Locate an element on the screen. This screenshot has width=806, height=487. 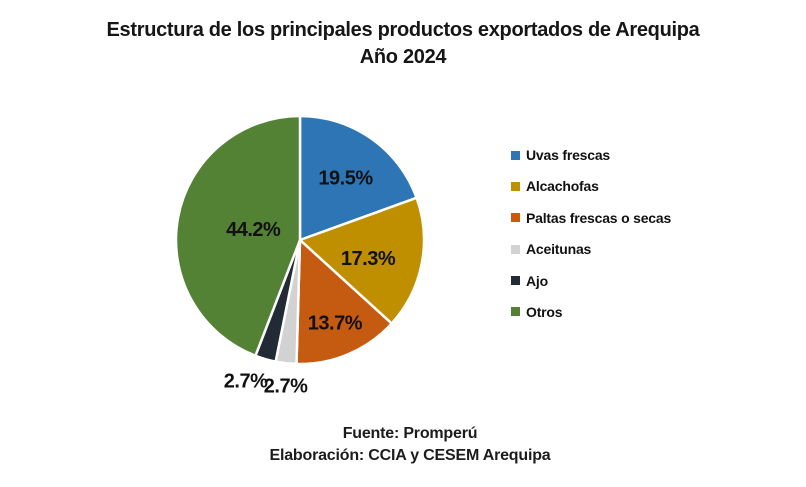
legend-label-otros: Otros is located at coordinates (544, 311).